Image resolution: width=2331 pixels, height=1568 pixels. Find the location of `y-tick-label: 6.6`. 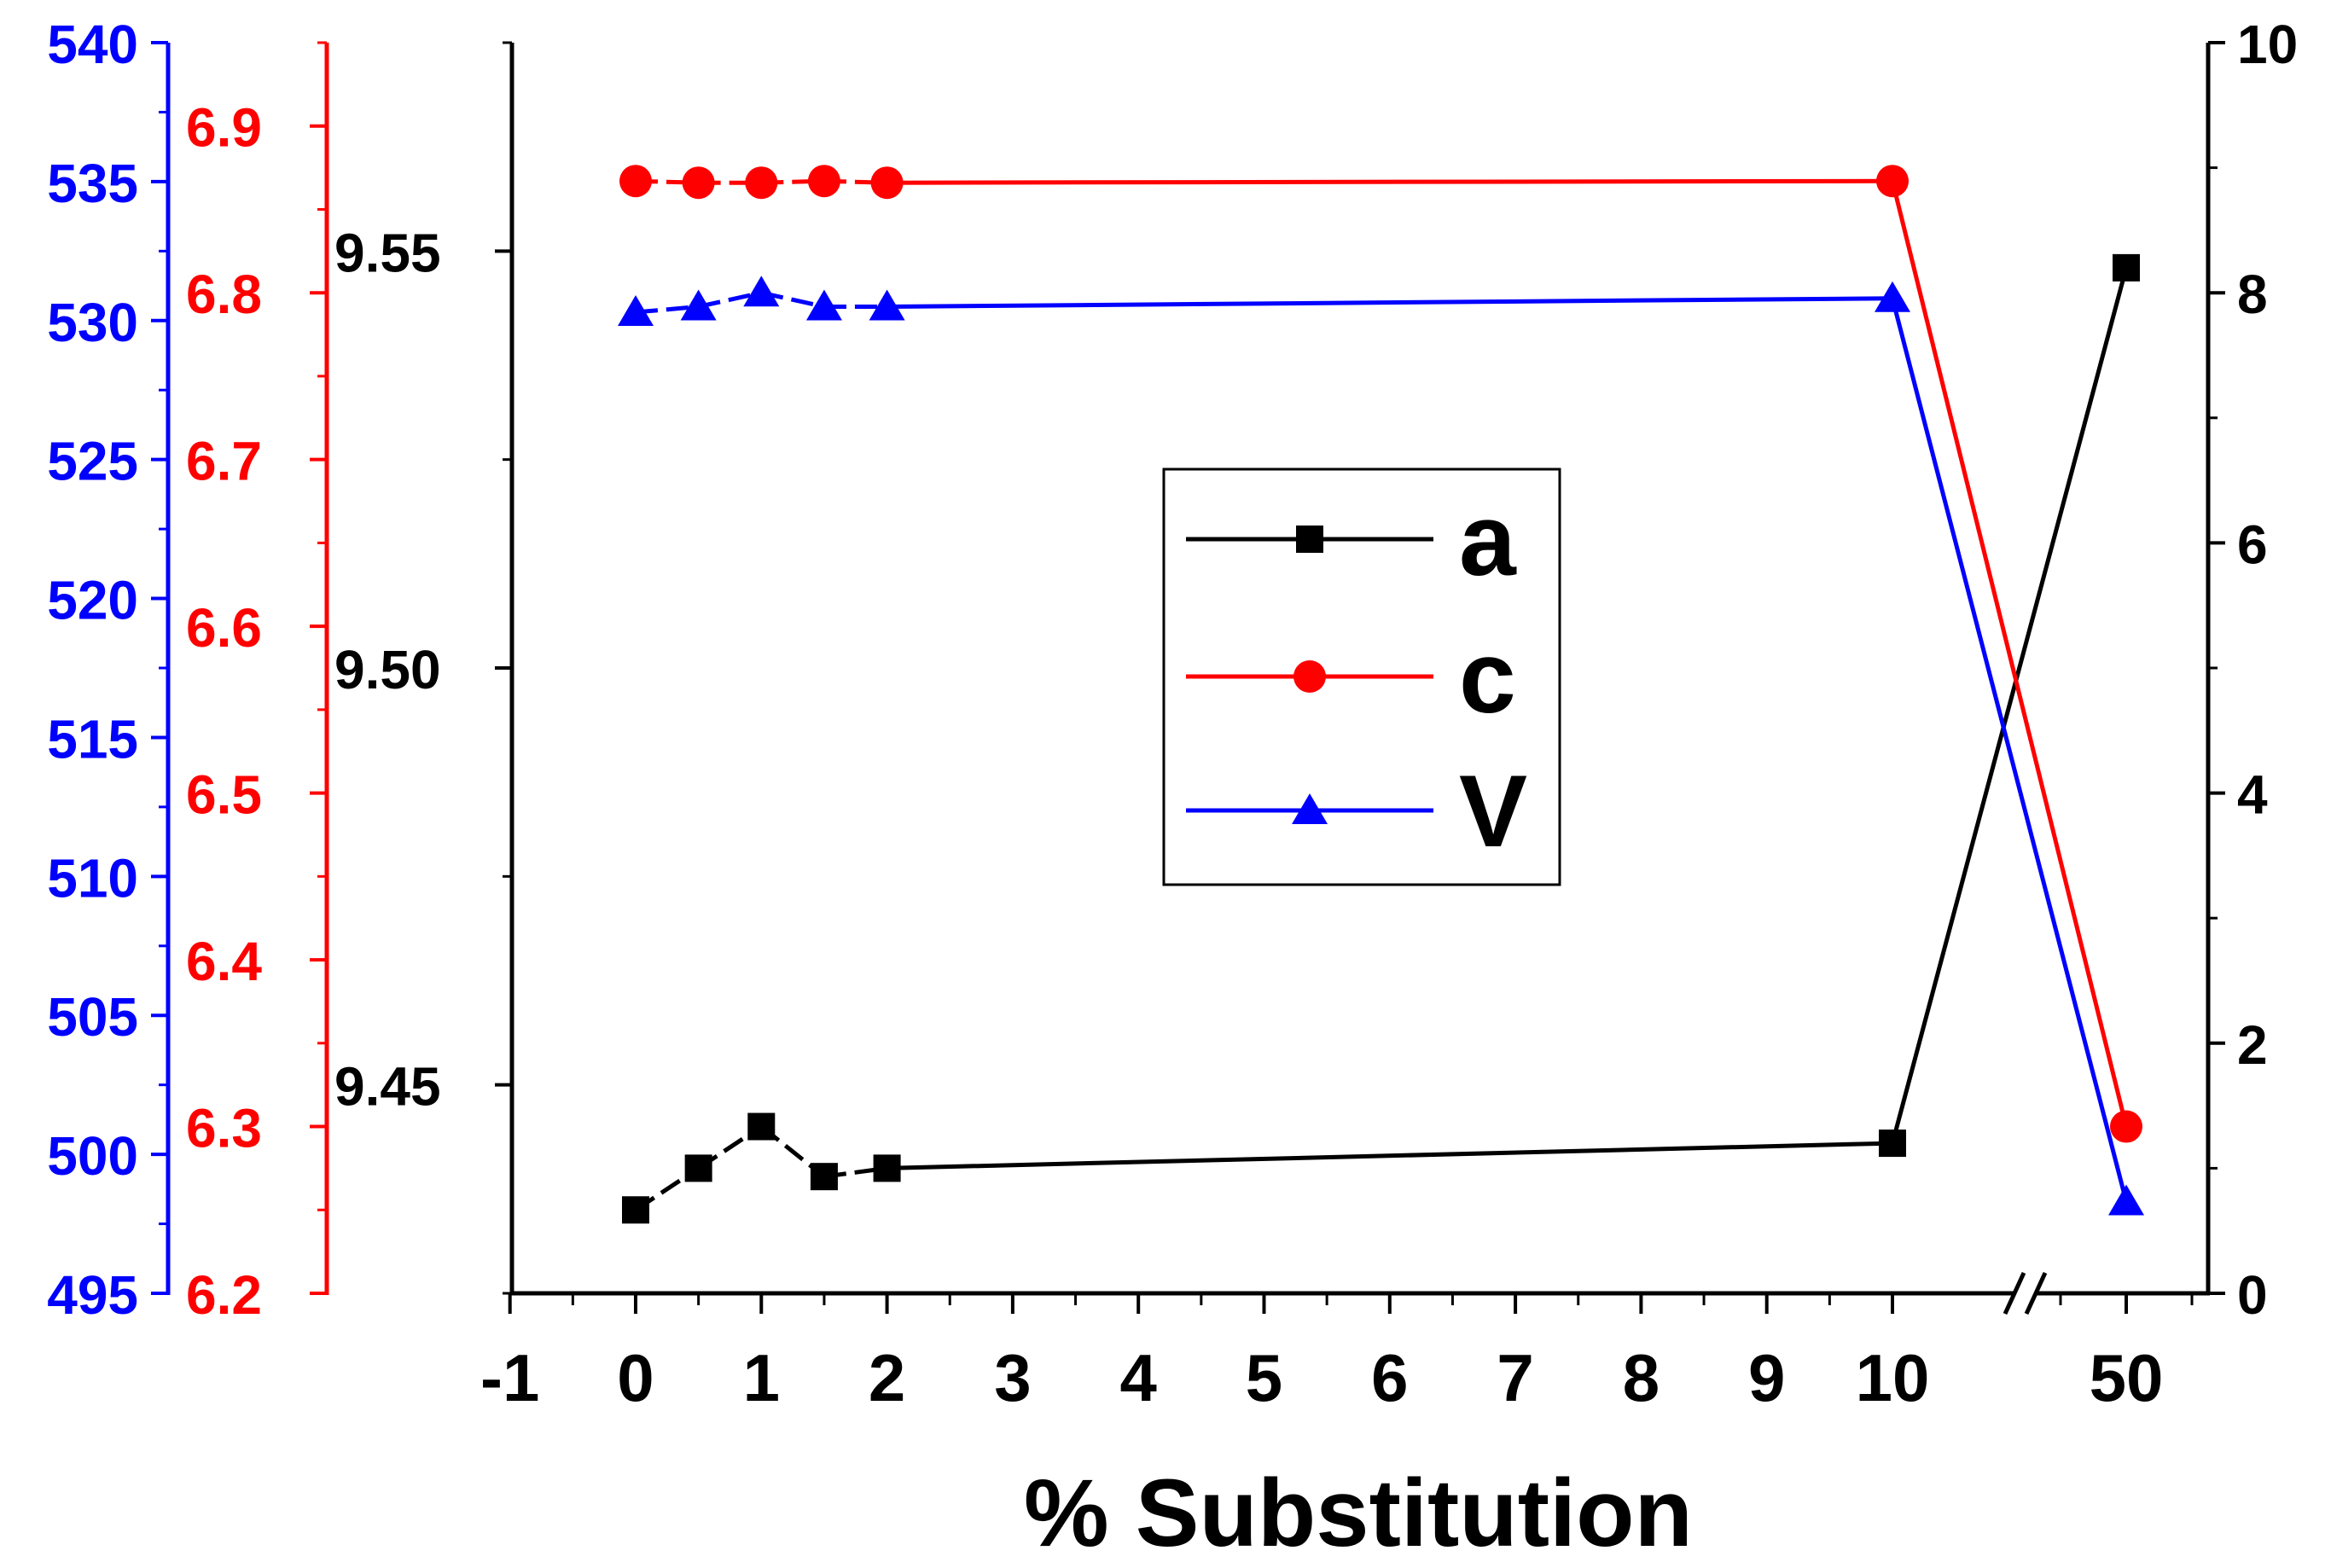

y-tick-label: 6.6 is located at coordinates (224, 628).